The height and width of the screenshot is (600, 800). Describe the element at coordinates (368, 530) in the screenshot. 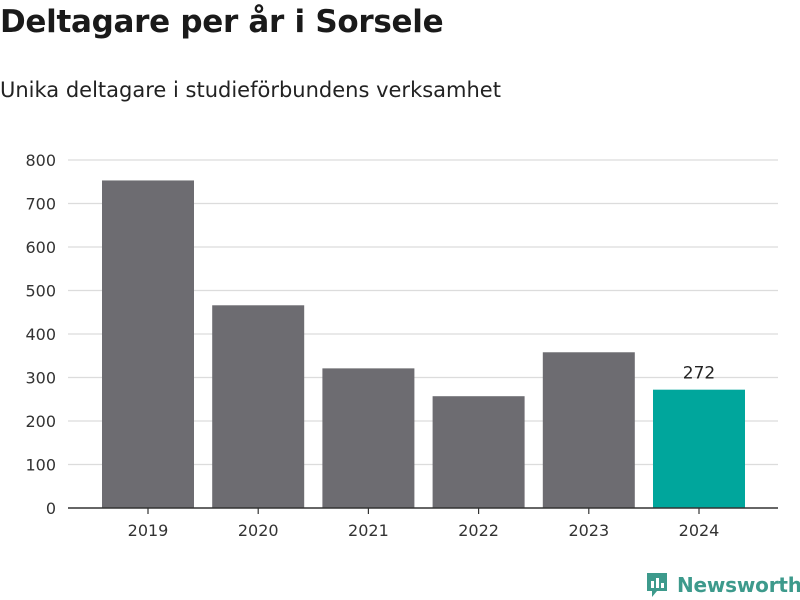

I see `x-tick-label: 2021` at that location.